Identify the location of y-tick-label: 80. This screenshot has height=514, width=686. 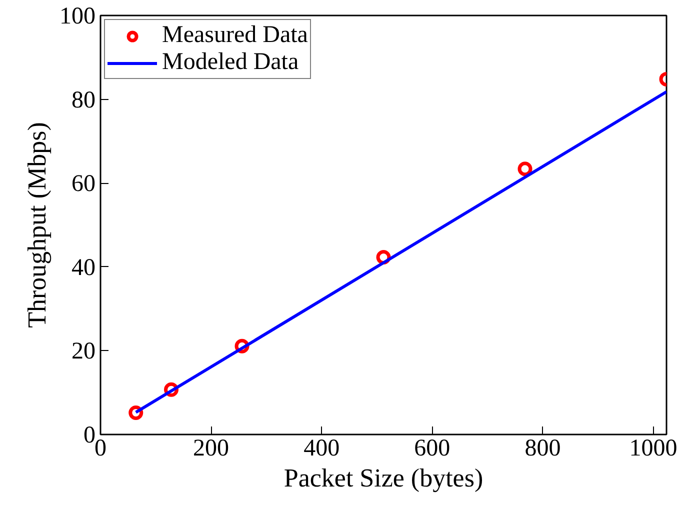
(84, 100).